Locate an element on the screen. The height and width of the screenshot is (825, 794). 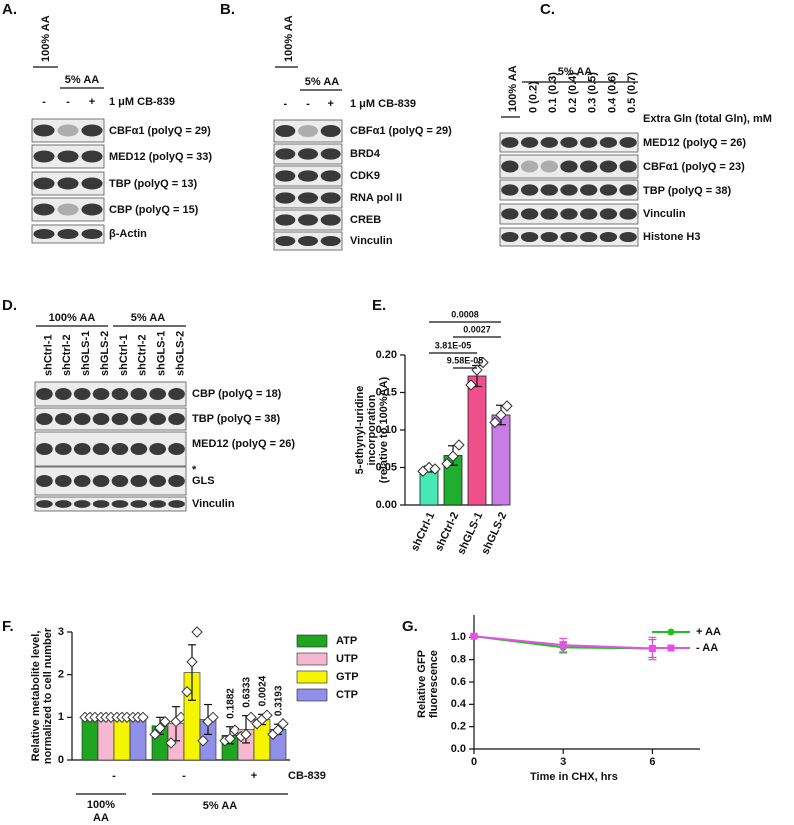
band-label: β-Actin is located at coordinates (128, 234).